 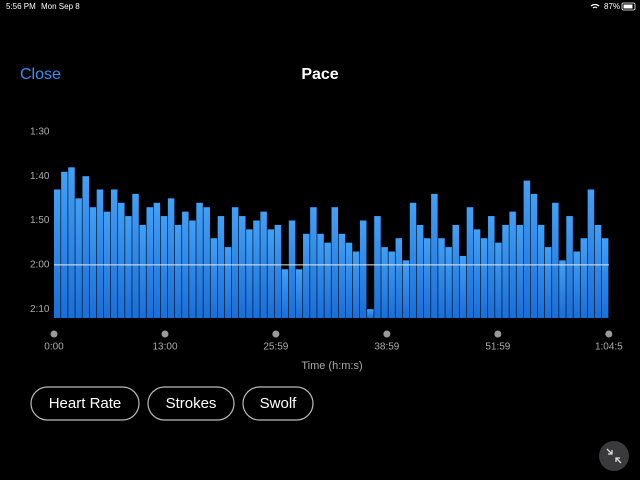 I want to click on collapse-button, so click(x=614, y=456).